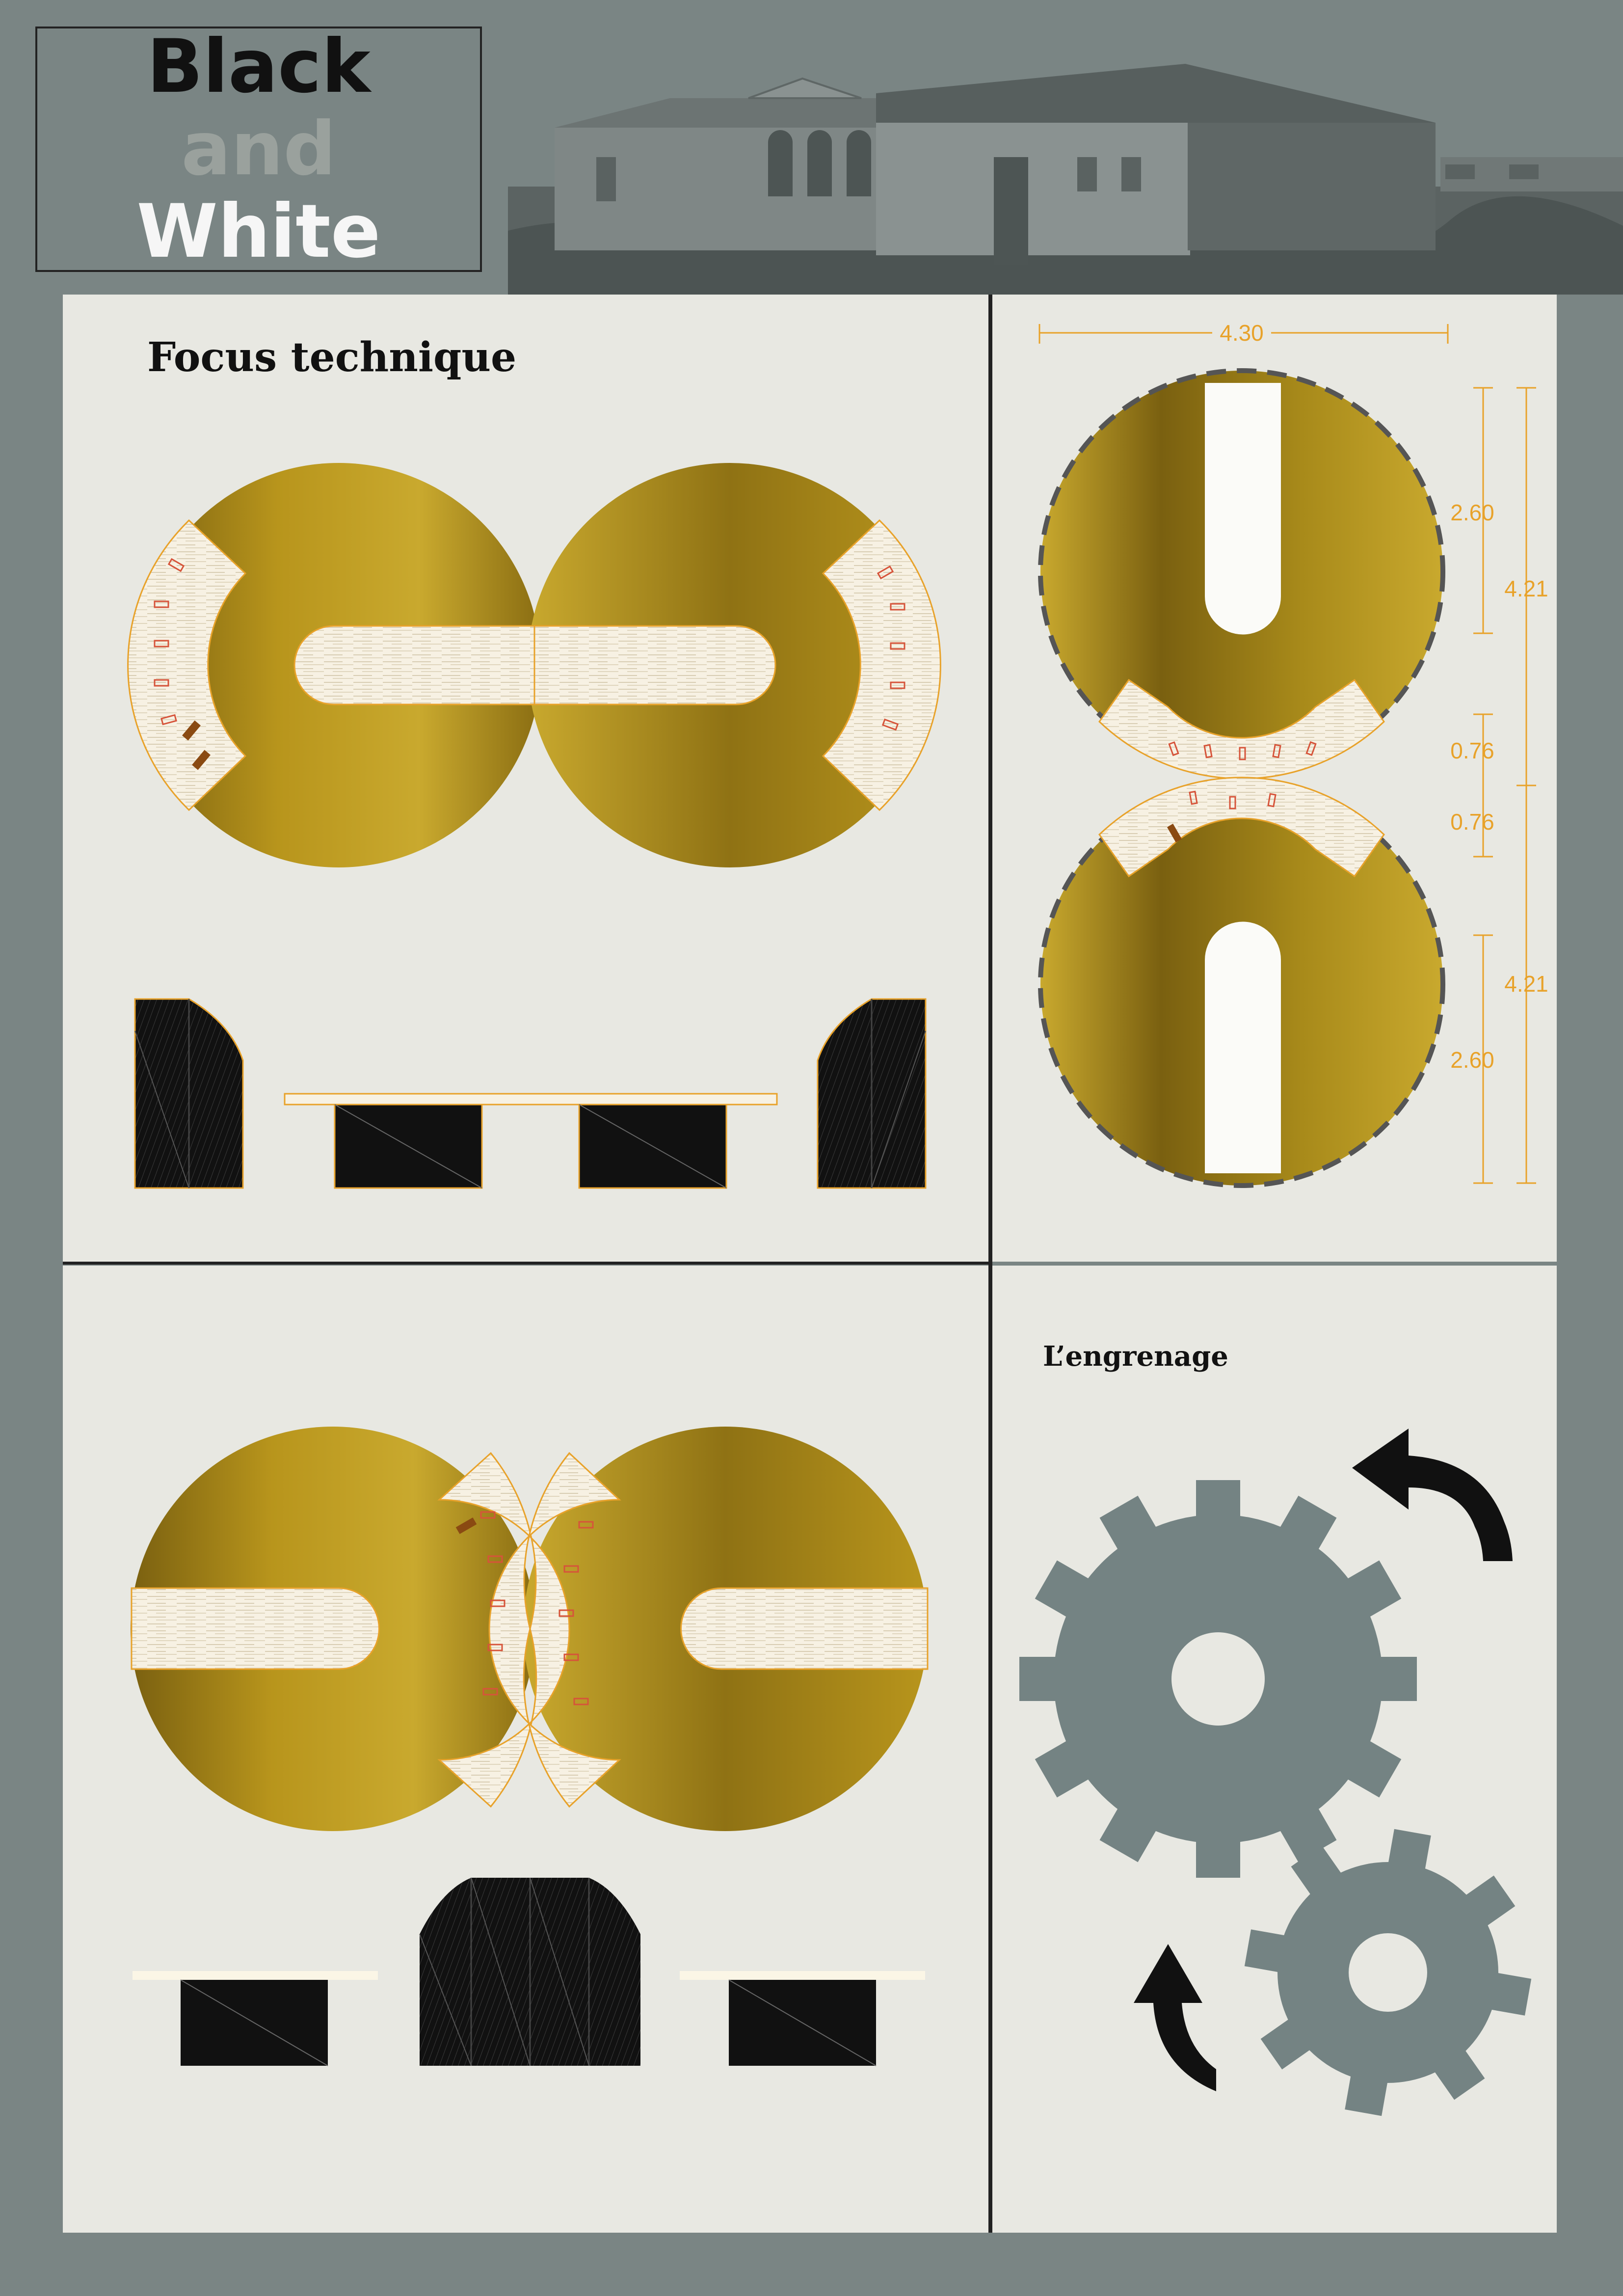 The image size is (1623, 2296). Describe the element at coordinates (1243, 1047) in the screenshot. I see `lower-slot` at that location.